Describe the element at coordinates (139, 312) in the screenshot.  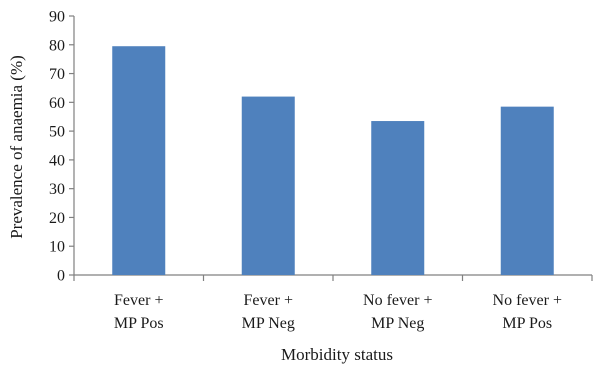
I see `x-tick-label: Fever + MP Pos` at that location.